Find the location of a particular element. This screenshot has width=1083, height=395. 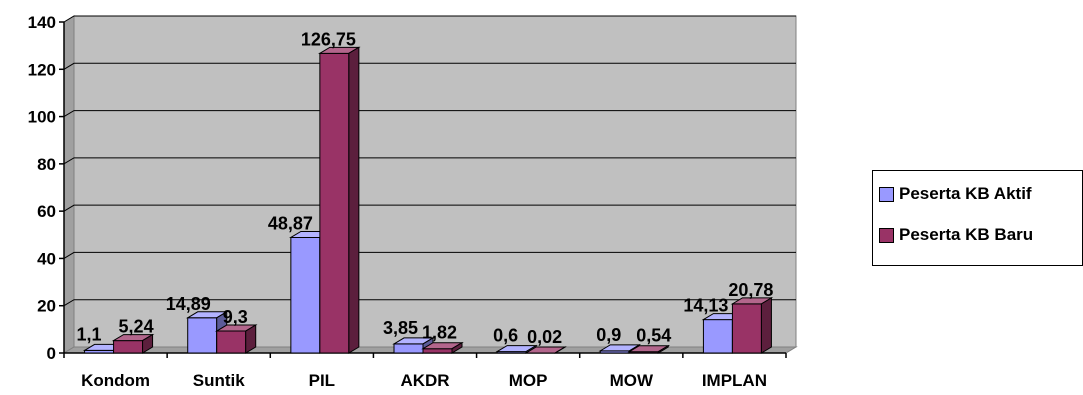

data-label: 1,1 is located at coordinates (89, 334).